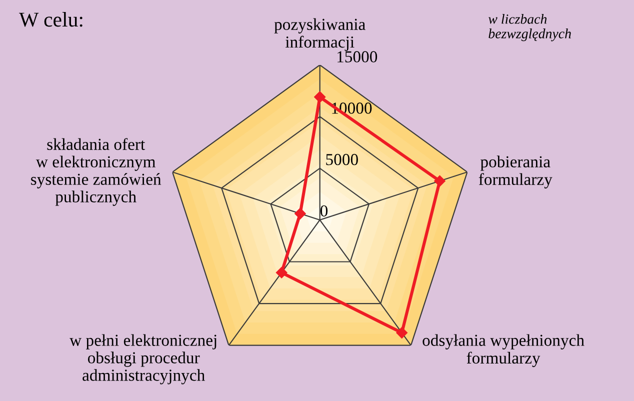  I want to click on chart-title: W celu:, so click(50, 19).